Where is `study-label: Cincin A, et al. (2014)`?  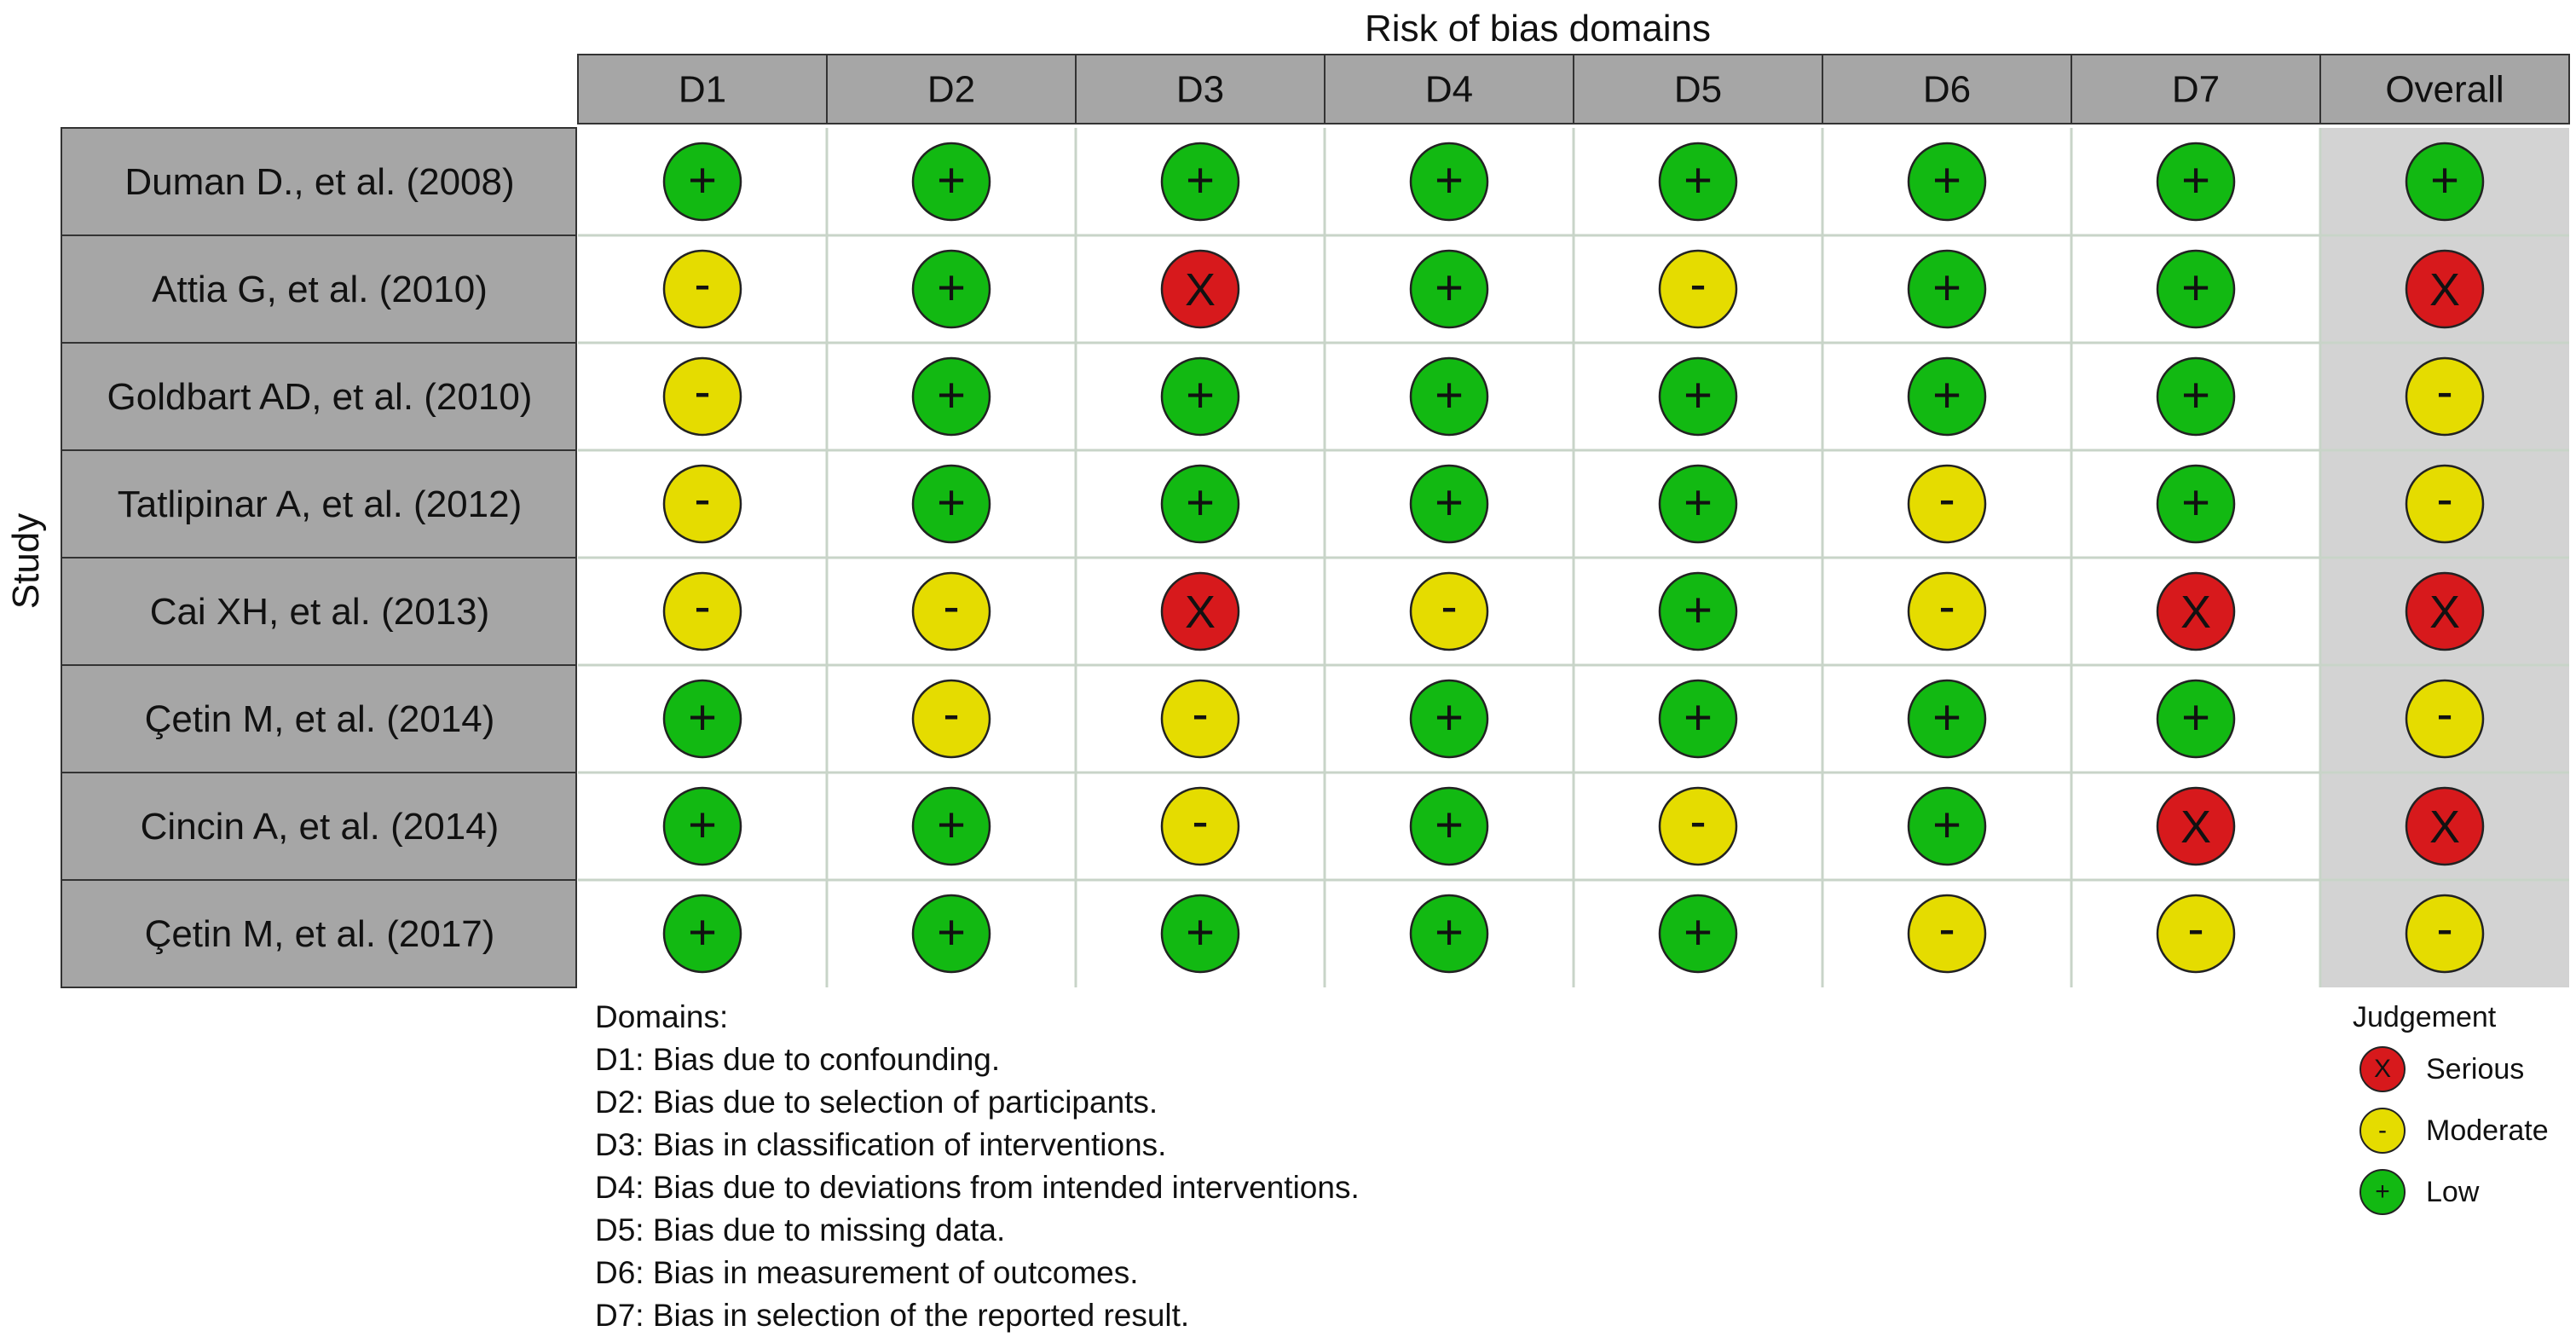
study-label: Cincin A, et al. (2014) is located at coordinates (320, 827).